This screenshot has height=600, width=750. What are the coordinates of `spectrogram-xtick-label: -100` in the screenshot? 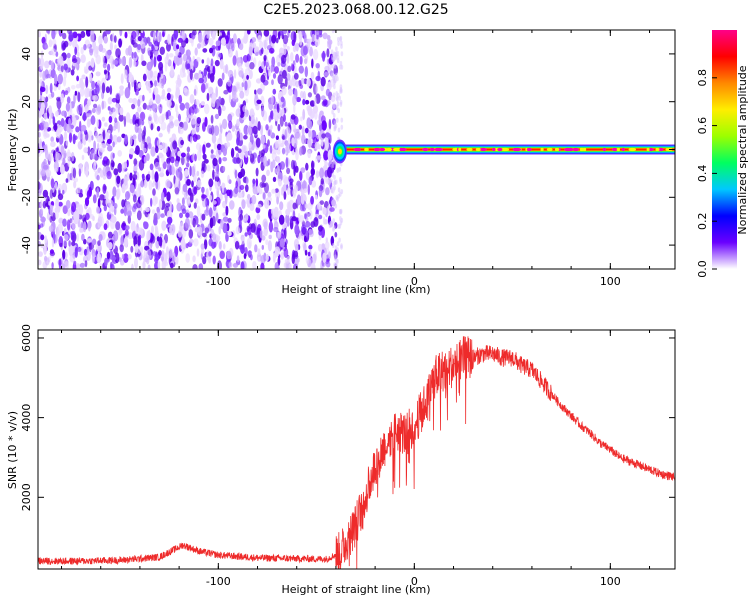 It's located at (218, 281).